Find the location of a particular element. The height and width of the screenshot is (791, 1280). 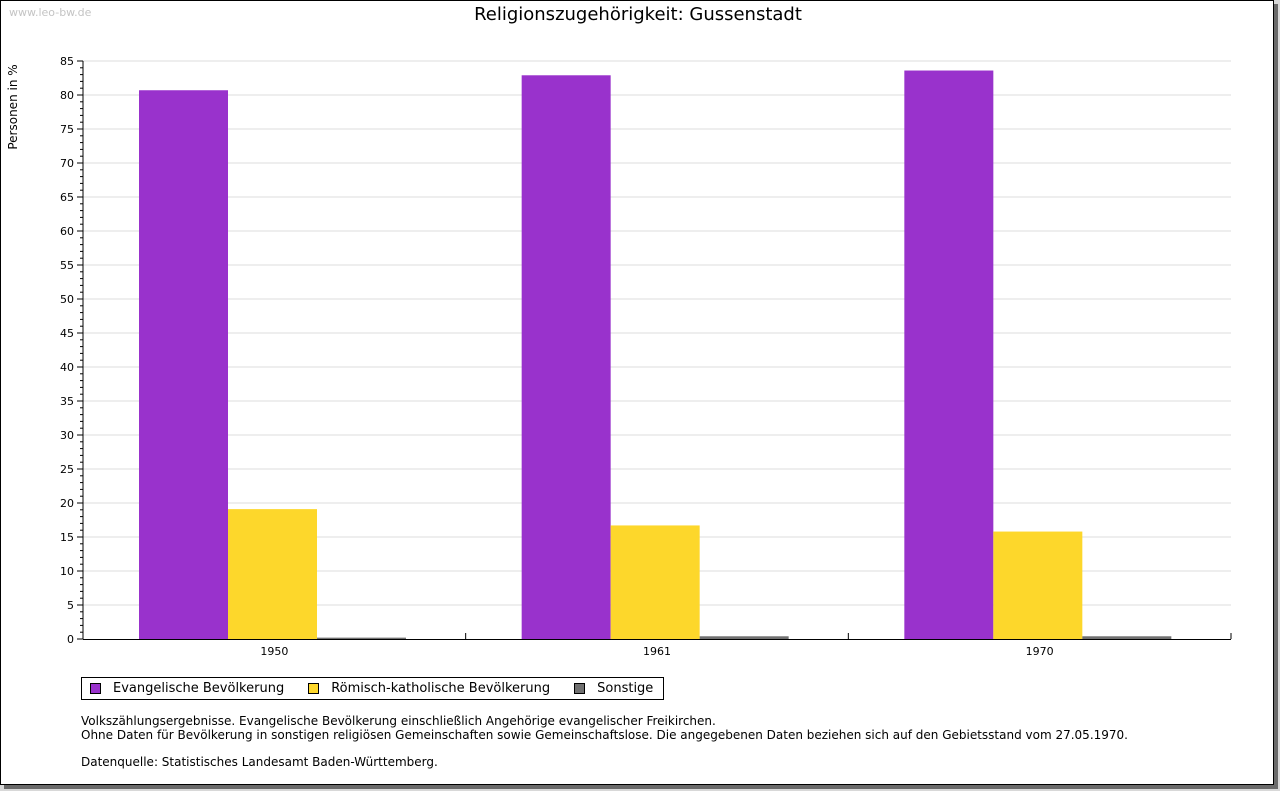

legend-label-sonstige: Sonstige is located at coordinates (625, 688).